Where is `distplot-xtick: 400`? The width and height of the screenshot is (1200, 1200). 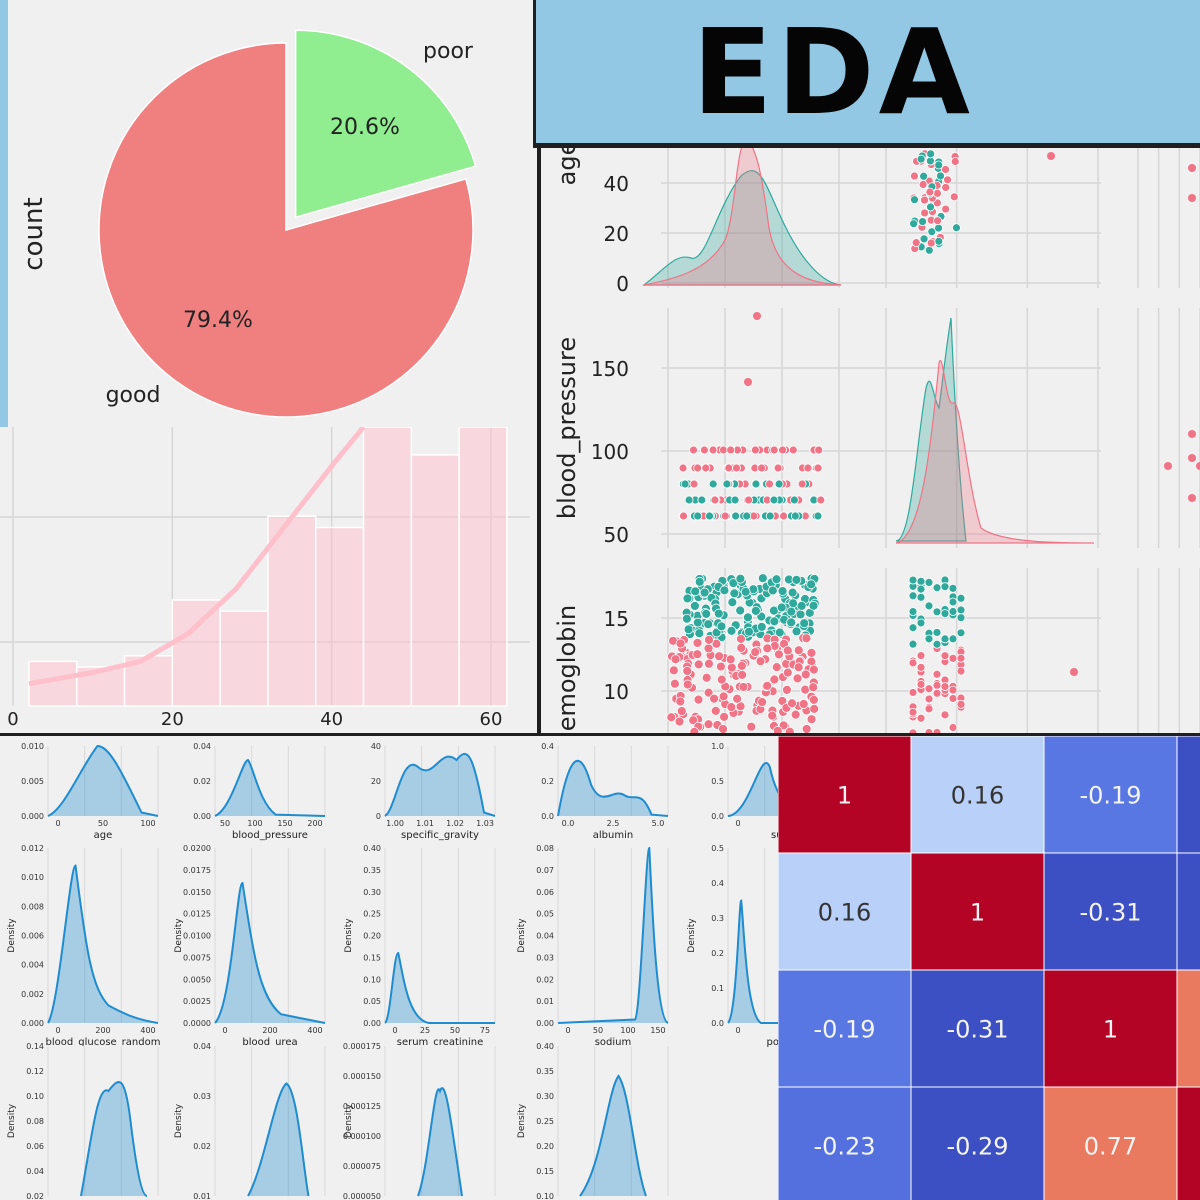 distplot-xtick: 400 is located at coordinates (314, 1030).